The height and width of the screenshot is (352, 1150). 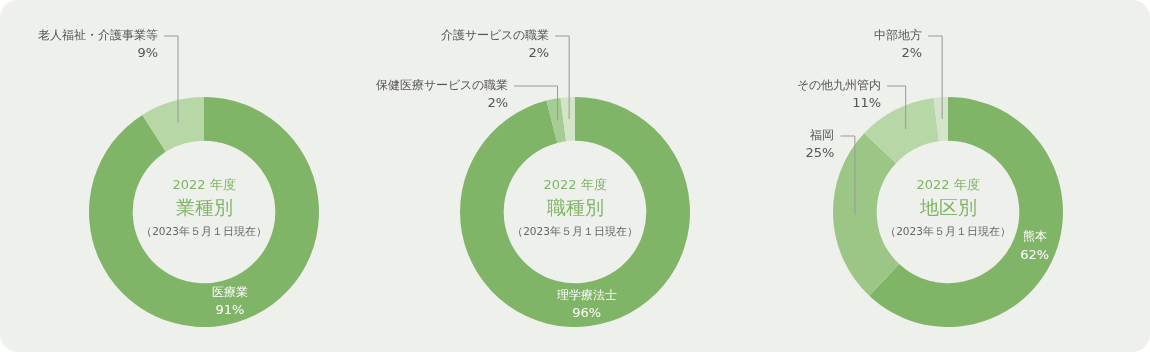 I want to click on data-label: 9%, so click(x=148, y=53).